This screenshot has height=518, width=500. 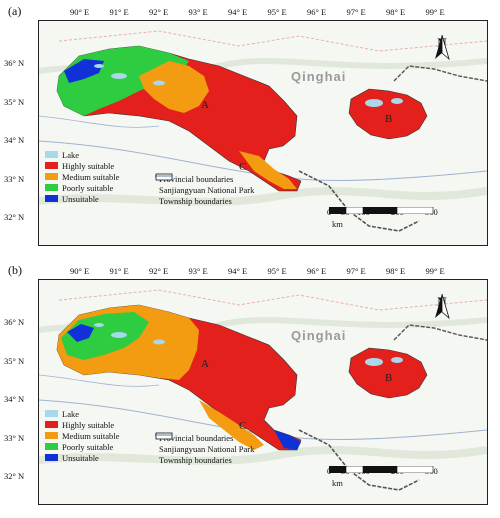 What do you see at coordinates (15, 270) in the screenshot?
I see `panel-label: (b)` at bounding box center [15, 270].